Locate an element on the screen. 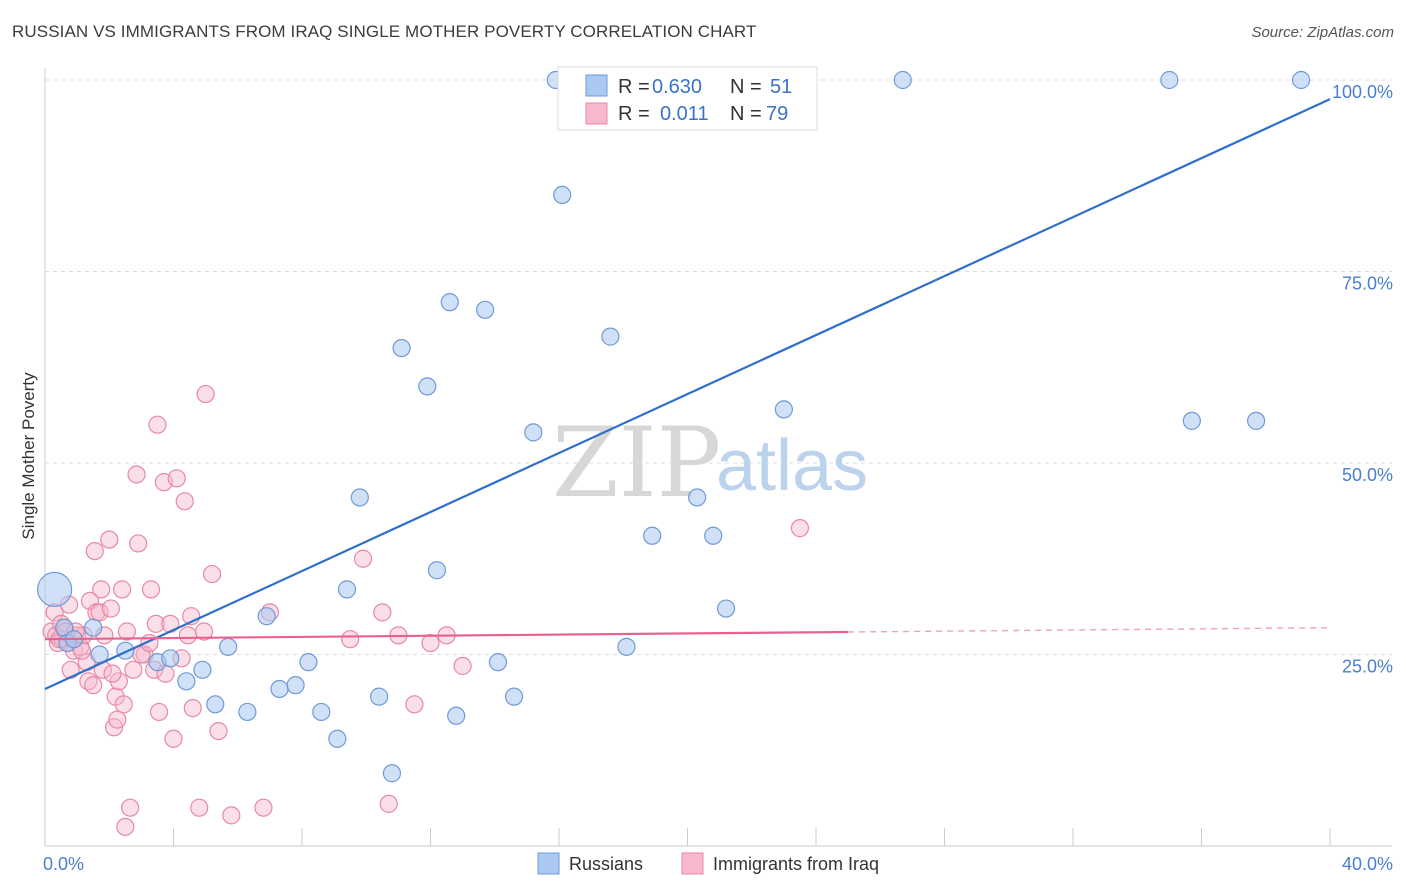 This screenshot has height=892, width=1406. bottom-legend-swatch-russians is located at coordinates (548, 863).